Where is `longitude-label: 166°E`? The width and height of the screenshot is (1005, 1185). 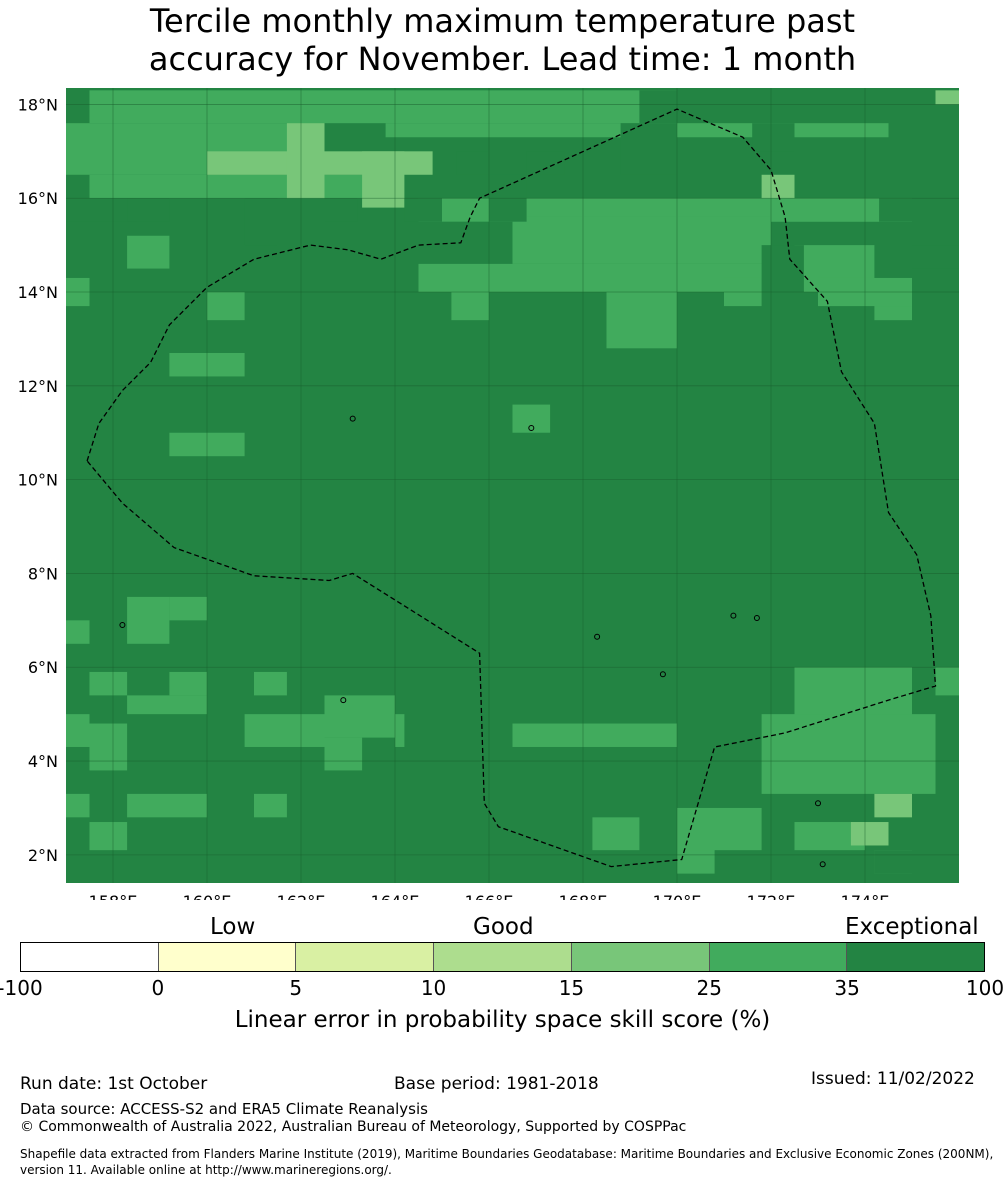 longitude-label: 166°E is located at coordinates (489, 896).